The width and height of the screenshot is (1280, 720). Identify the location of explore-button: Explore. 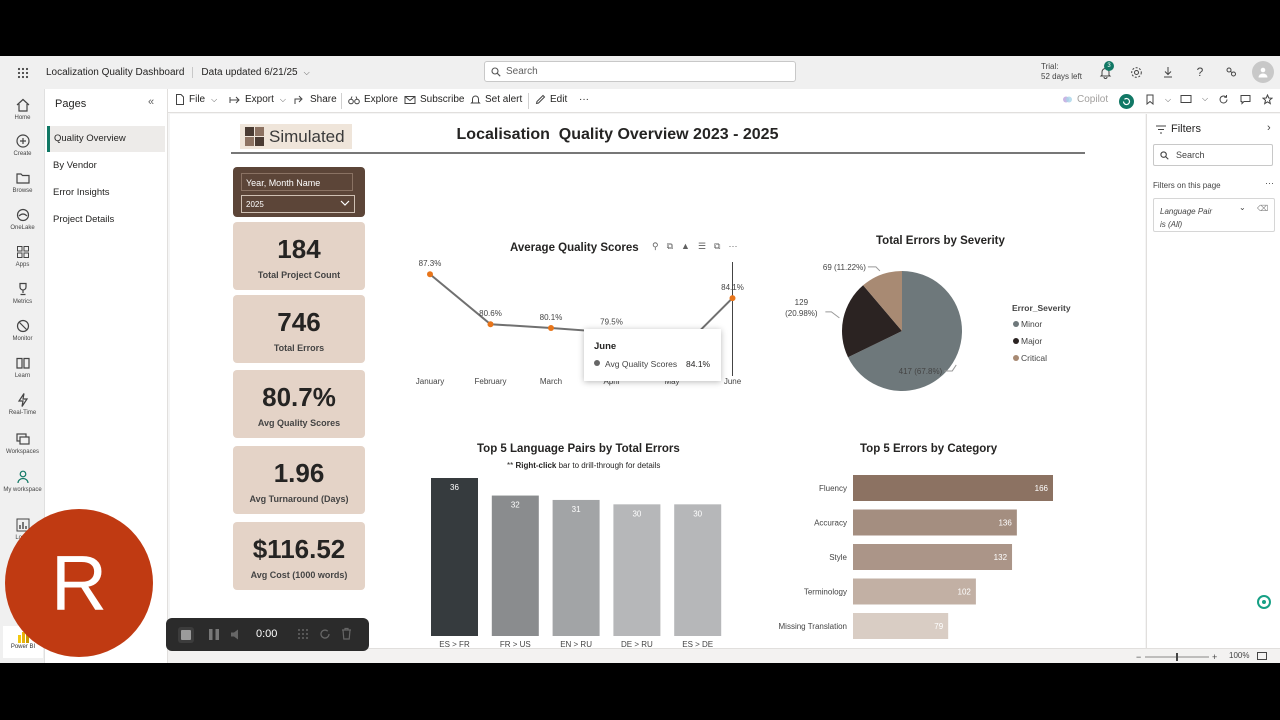
(373, 99).